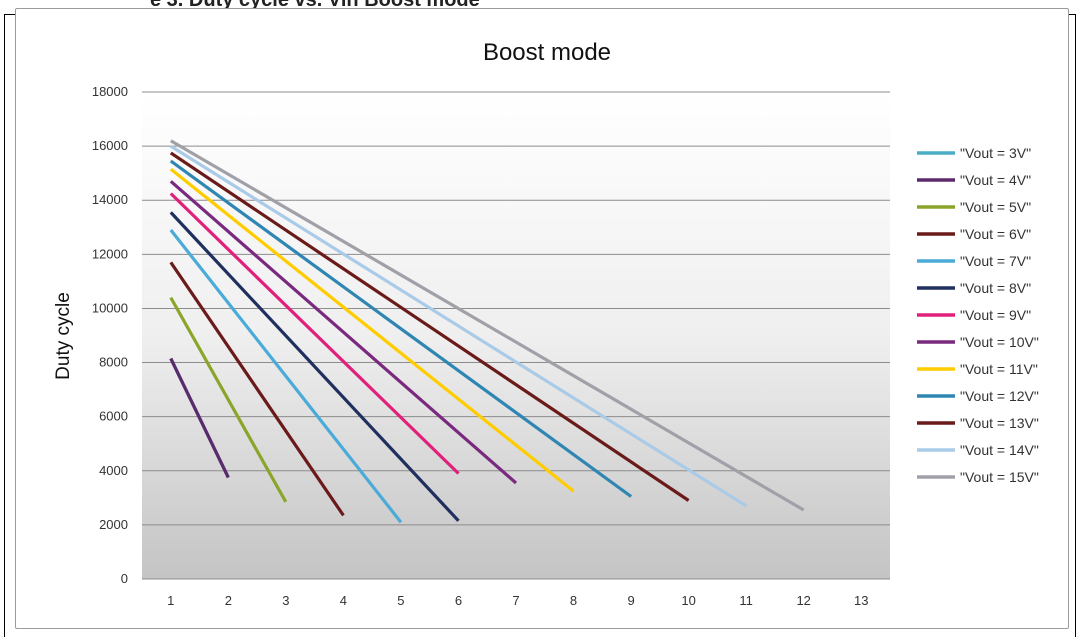 The image size is (1080, 637). What do you see at coordinates (124, 578) in the screenshot?
I see `y-tick-label: 0` at bounding box center [124, 578].